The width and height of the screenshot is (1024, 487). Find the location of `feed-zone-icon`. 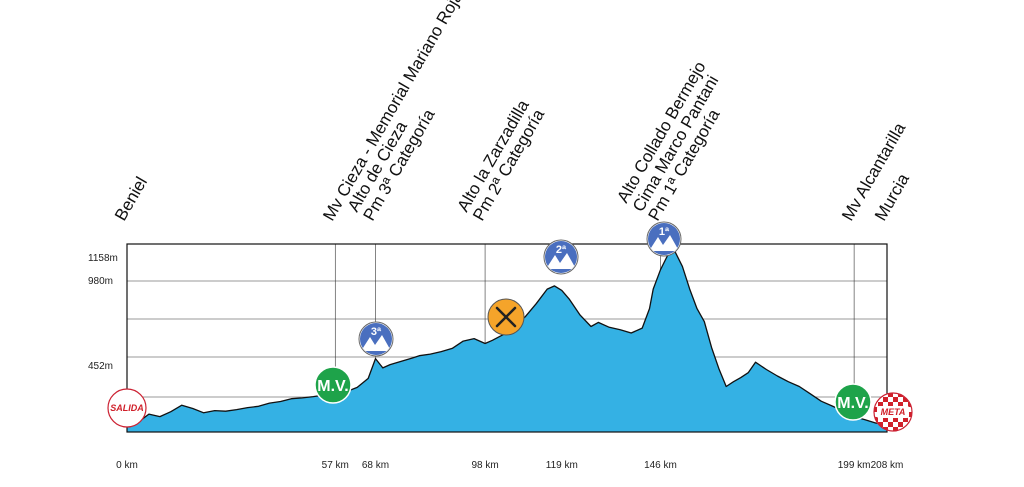

feed-zone-icon is located at coordinates (506, 317).